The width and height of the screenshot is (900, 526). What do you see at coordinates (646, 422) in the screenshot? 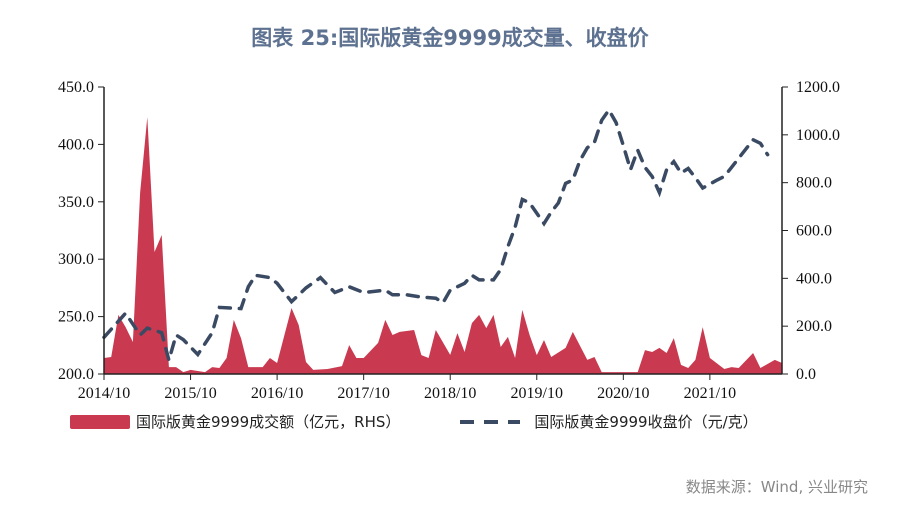
I see `legend-label-price: 国际版黄金9999收盘价（元/克）` at bounding box center [646, 422].